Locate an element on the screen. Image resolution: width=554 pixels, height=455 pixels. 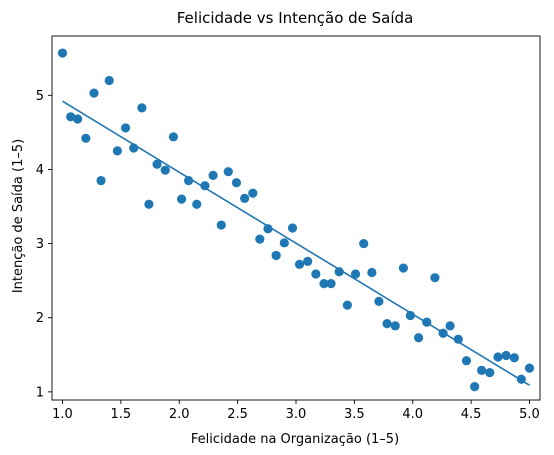
y-tick-label: 3 is located at coordinates (40, 244).